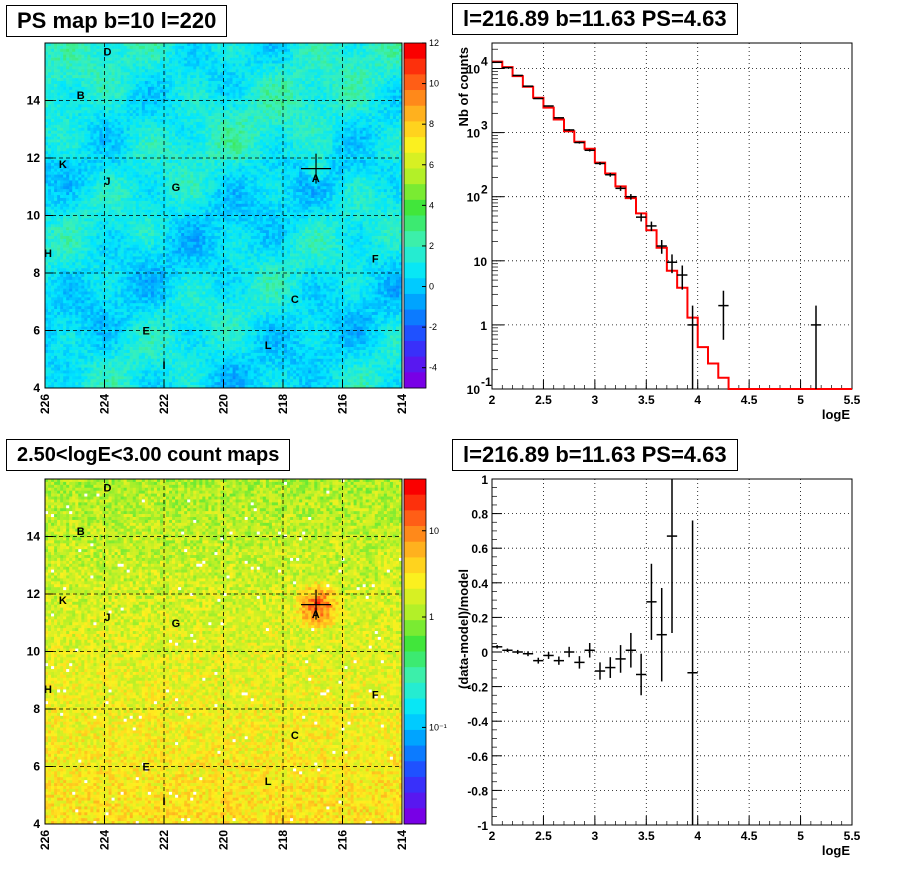 The image size is (898, 871). Describe the element at coordinates (479, 584) in the screenshot. I see `residual-ytick-0.4: 0.4` at that location.